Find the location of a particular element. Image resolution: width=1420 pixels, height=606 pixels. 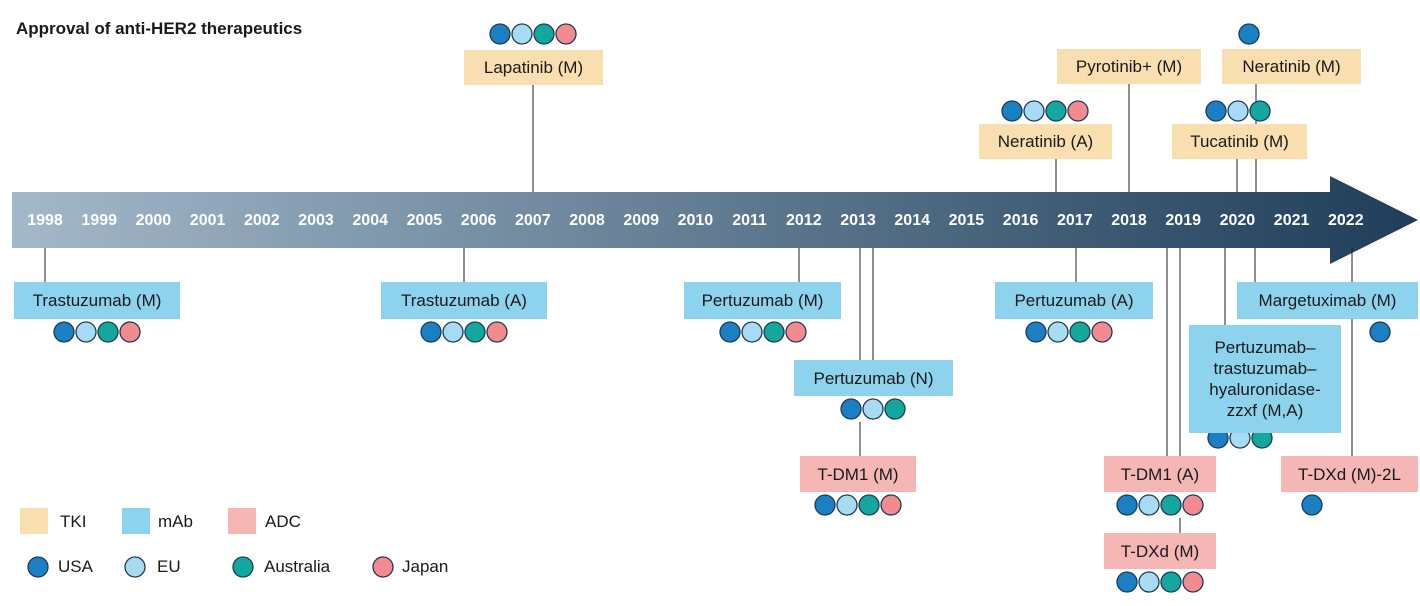

legend-label: USA is located at coordinates (75, 566).